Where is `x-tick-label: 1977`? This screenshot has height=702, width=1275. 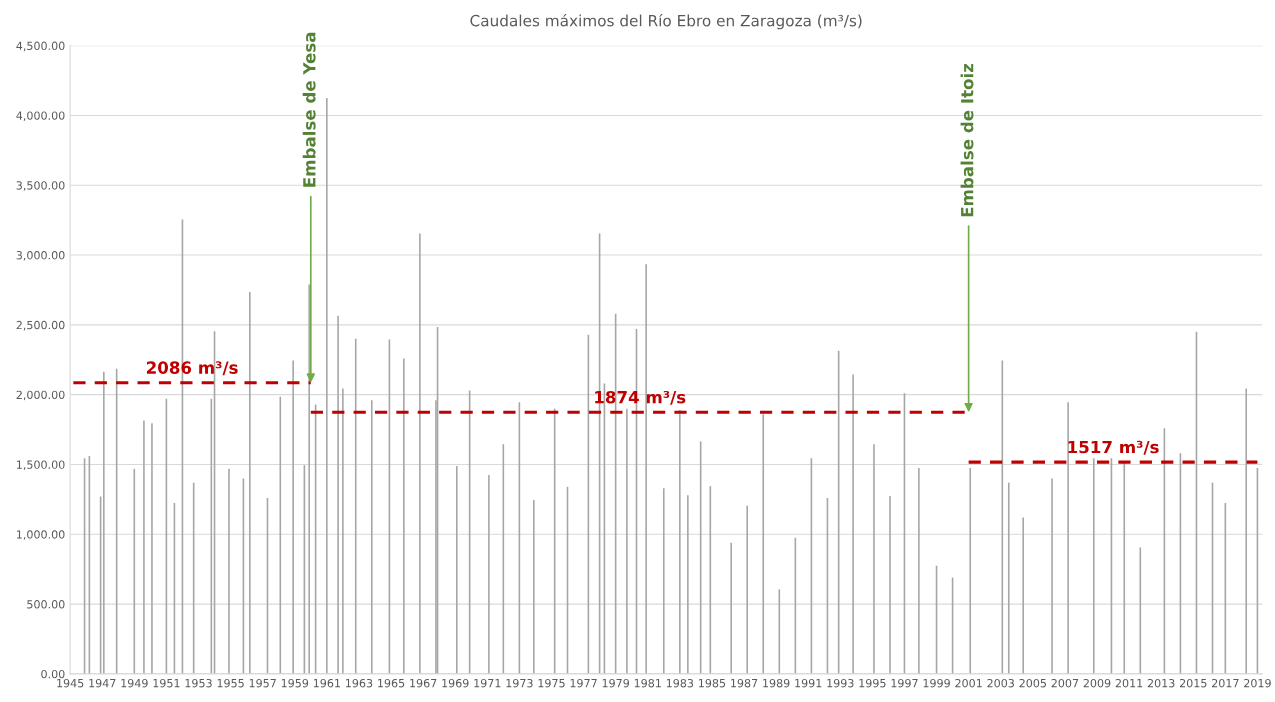 x-tick-label: 1977 is located at coordinates (583, 683).